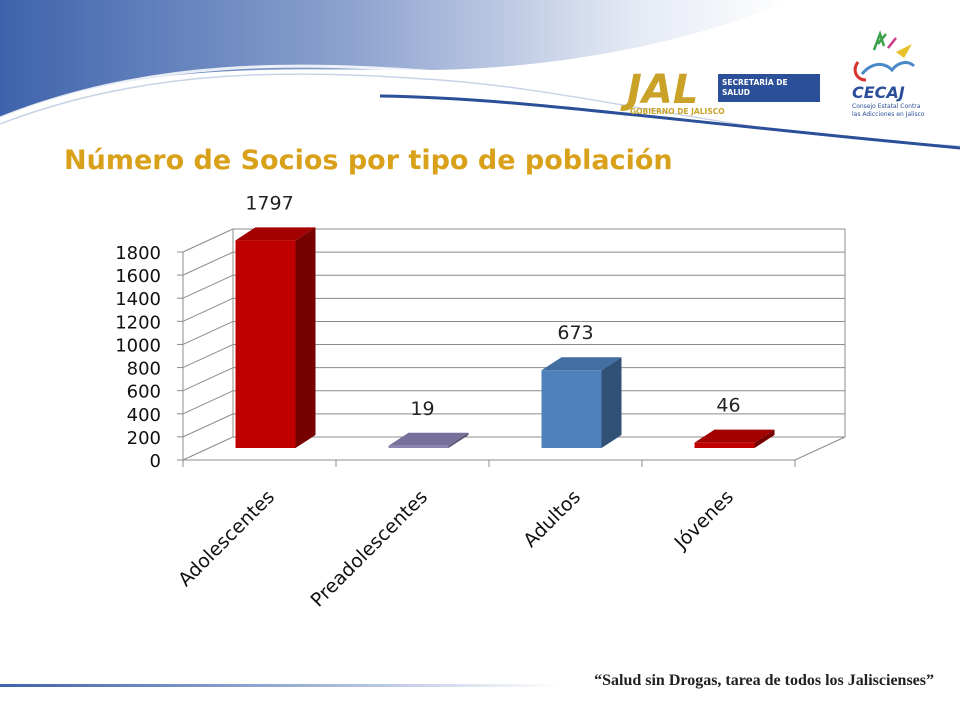  I want to click on y-tick-label: 1200, so click(138, 322).